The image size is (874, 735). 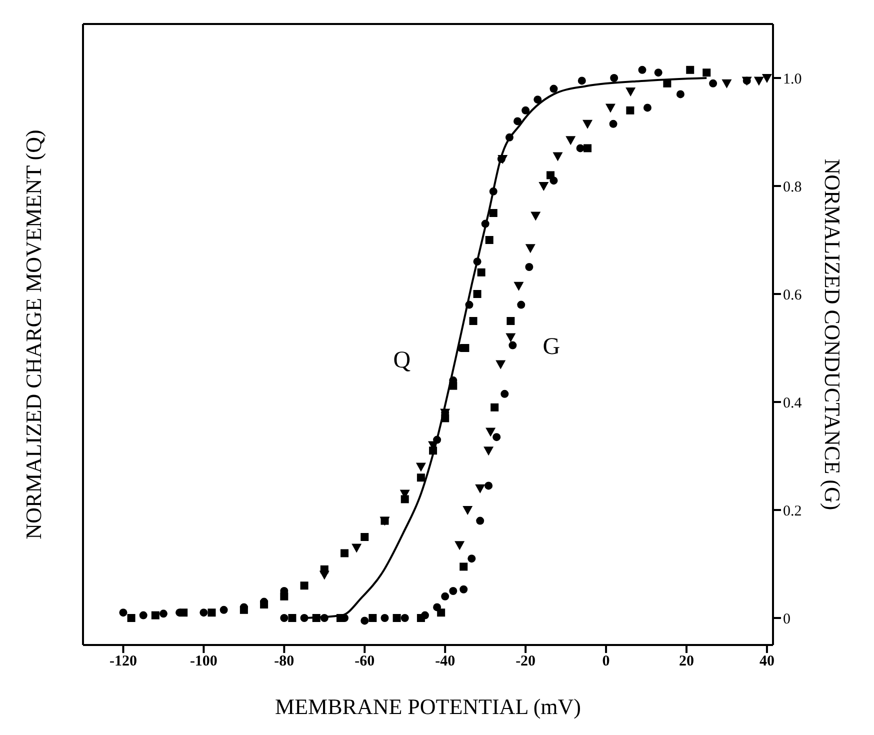 I want to click on x-tick-label: -20, so click(x=526, y=662).